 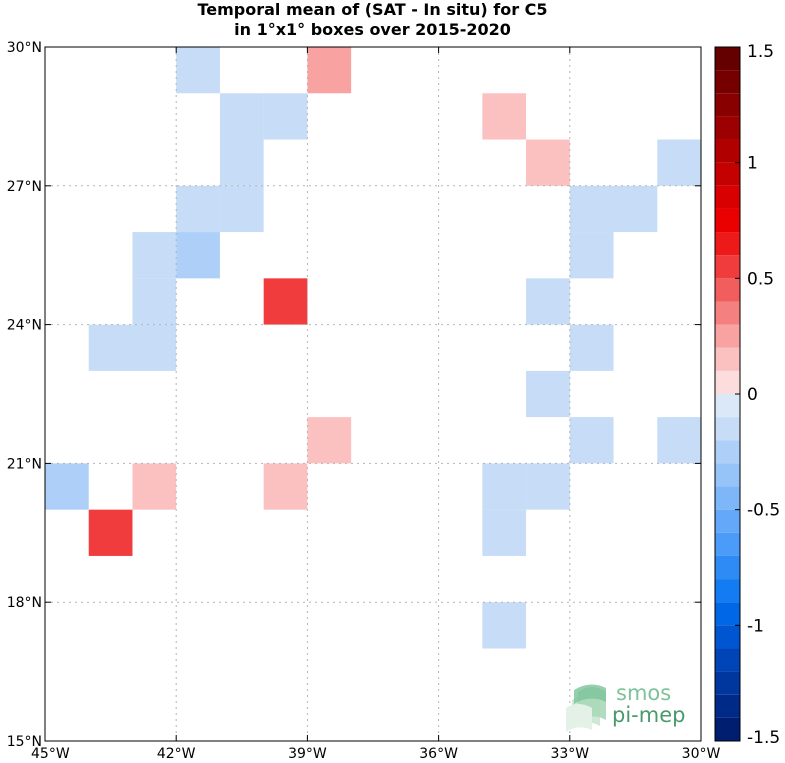 I want to click on x-tick-label: 45°W, so click(x=50, y=754).